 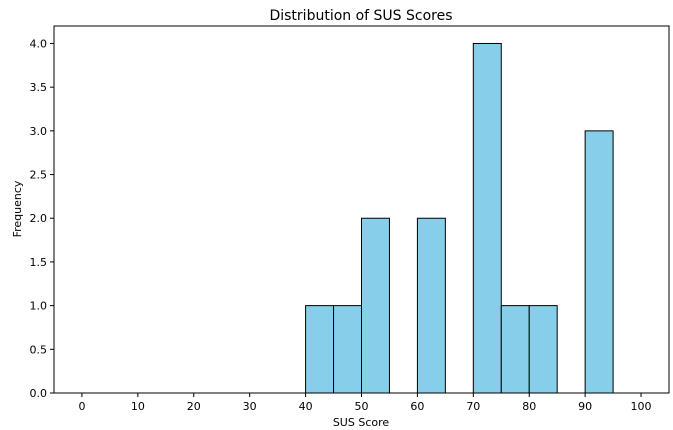 What do you see at coordinates (529, 406) in the screenshot?
I see `x-tick-label-8: 80` at bounding box center [529, 406].